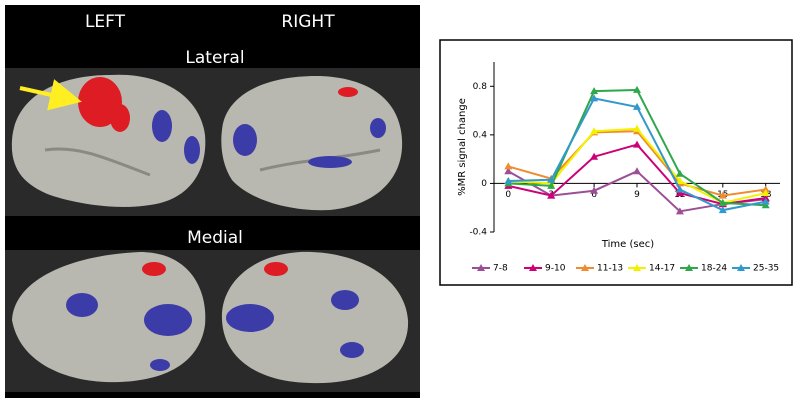  What do you see at coordinates (105, 22) in the screenshot?
I see `left-label: LEFT` at bounding box center [105, 22].